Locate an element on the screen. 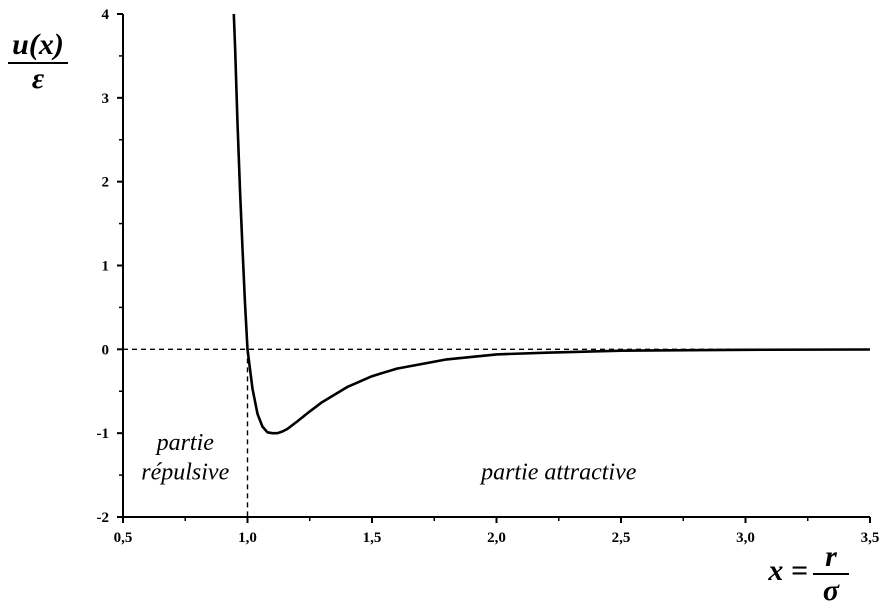 This screenshot has width=882, height=611. y-axis-label-denominator: ε is located at coordinates (38, 78).